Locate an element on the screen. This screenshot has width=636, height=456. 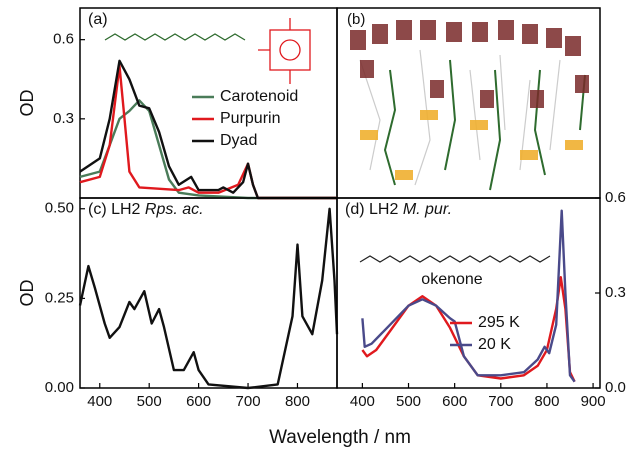
panel-label-text: (c) LH2 is located at coordinates (114, 209).